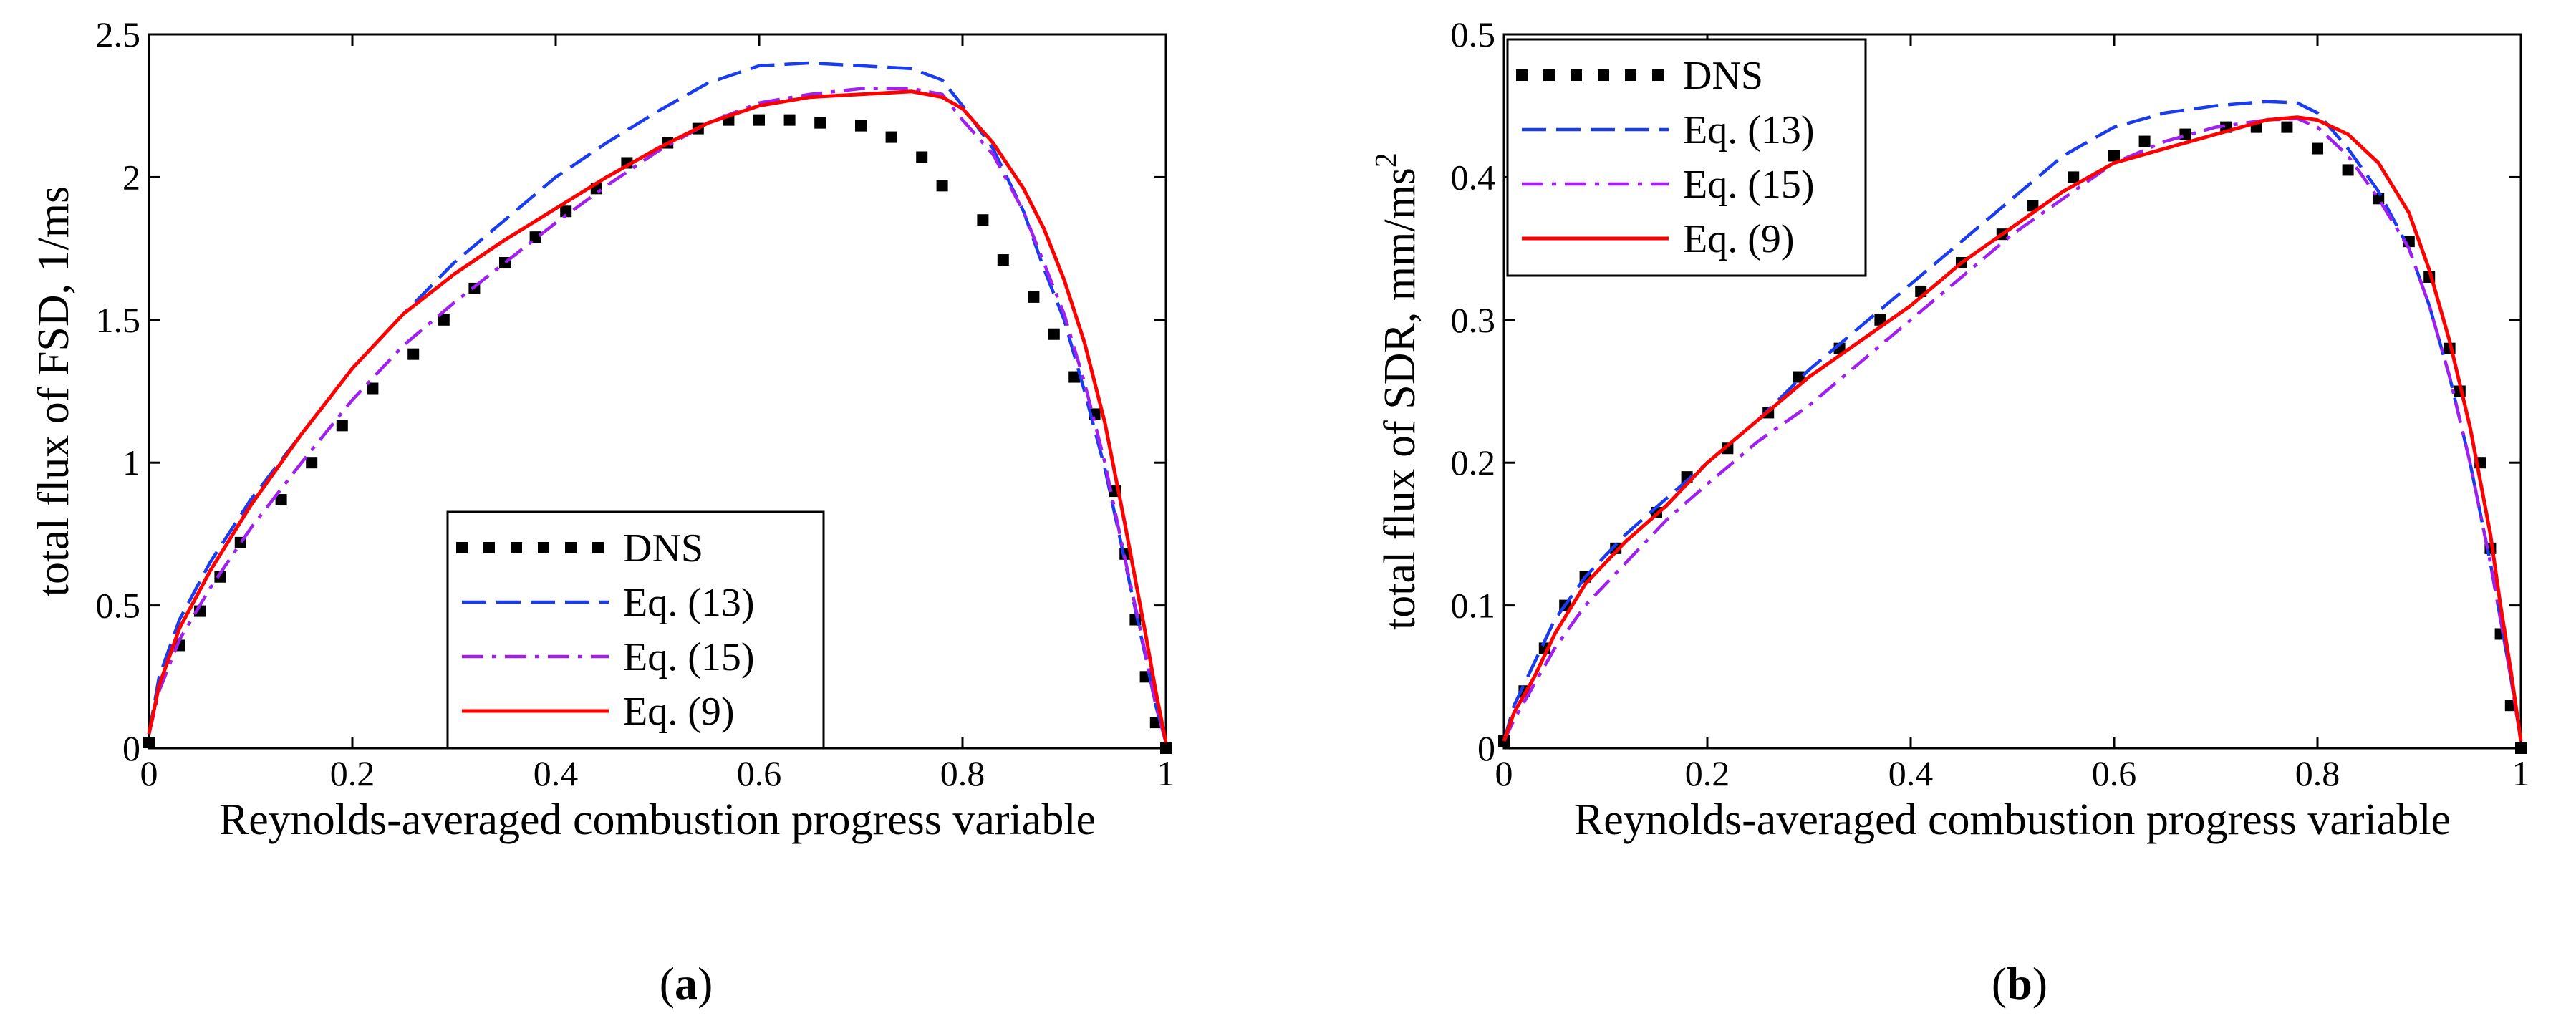 This screenshot has width=2576, height=1026. I want to click on y-axis-label-superscript: 2, so click(1386, 160).